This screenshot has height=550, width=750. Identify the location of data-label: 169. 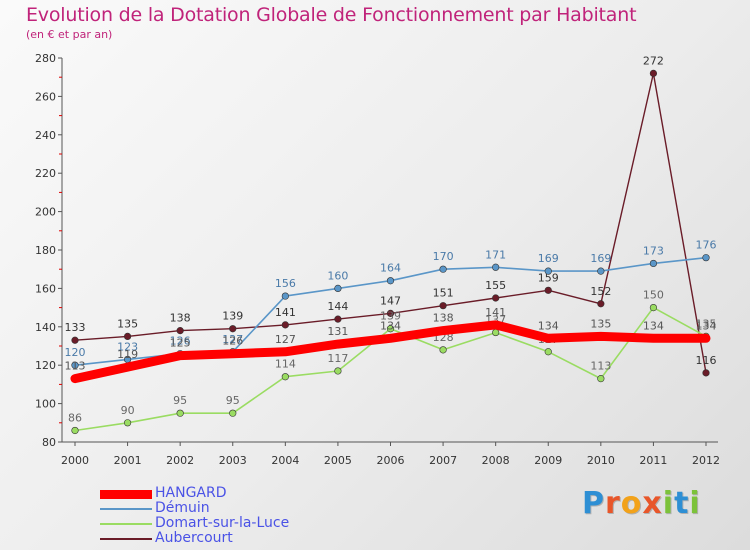
(548, 258).